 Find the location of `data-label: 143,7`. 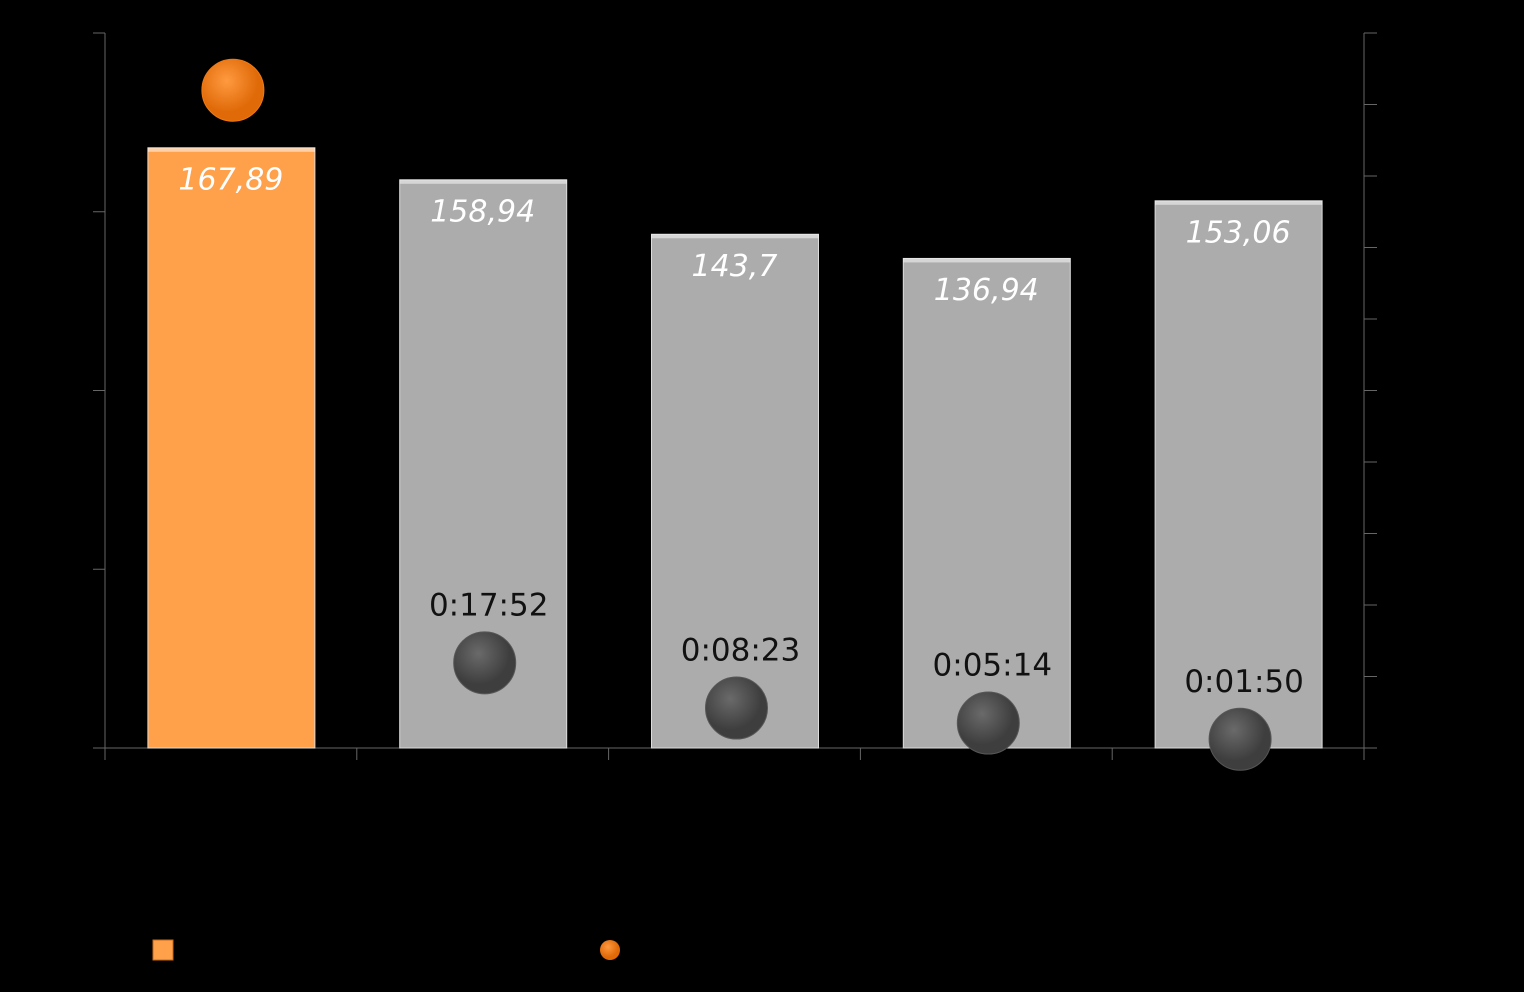

data-label: 143,7 is located at coordinates (735, 266).